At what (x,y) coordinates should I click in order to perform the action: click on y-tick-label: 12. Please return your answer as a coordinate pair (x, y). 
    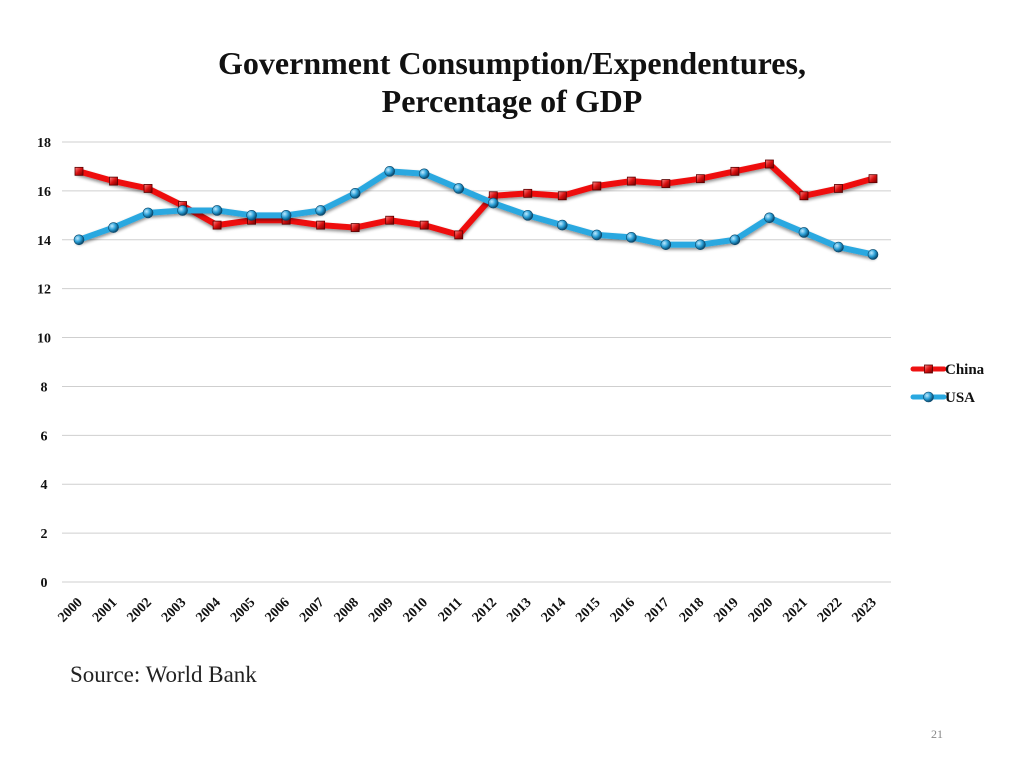
    Looking at the image, I should click on (44, 290).